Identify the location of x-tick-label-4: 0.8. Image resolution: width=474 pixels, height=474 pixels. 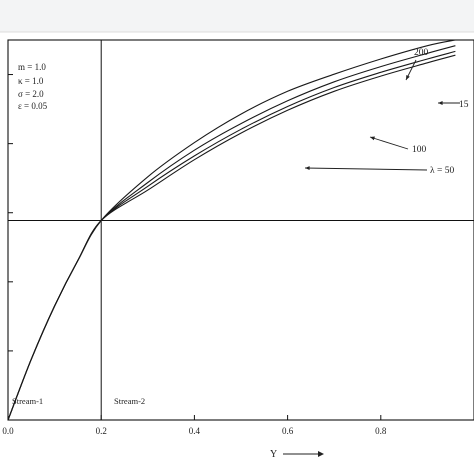
(381, 431).